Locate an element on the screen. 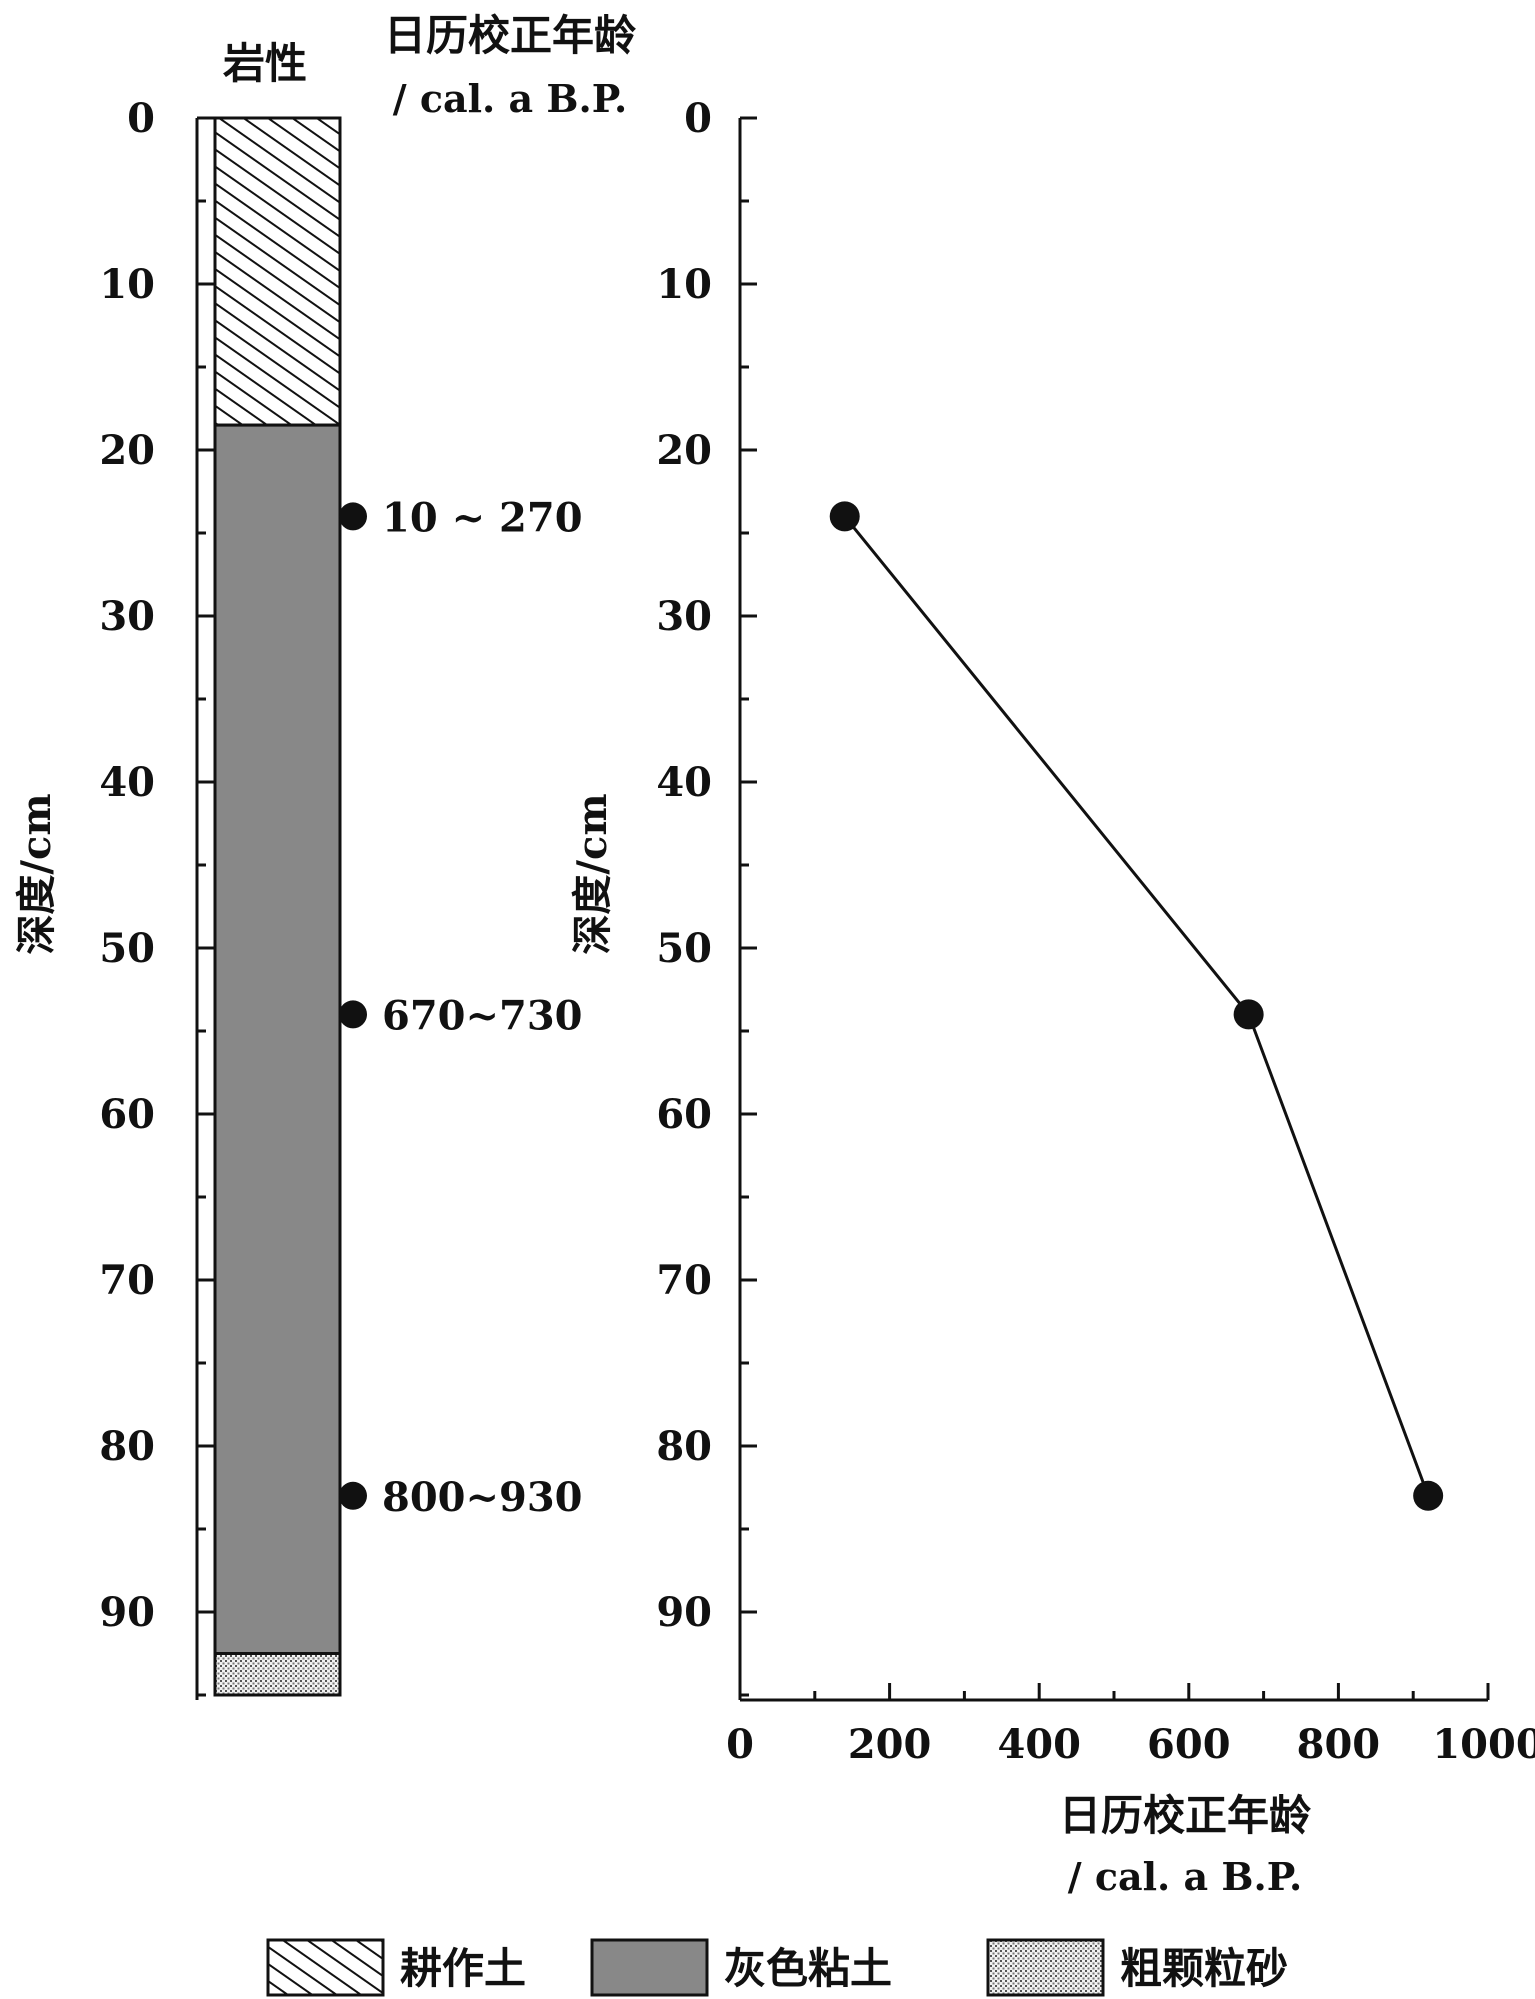 Image resolution: width=1535 pixels, height=1999 pixels. chart-x-tick-label: 800 is located at coordinates (1339, 1744).